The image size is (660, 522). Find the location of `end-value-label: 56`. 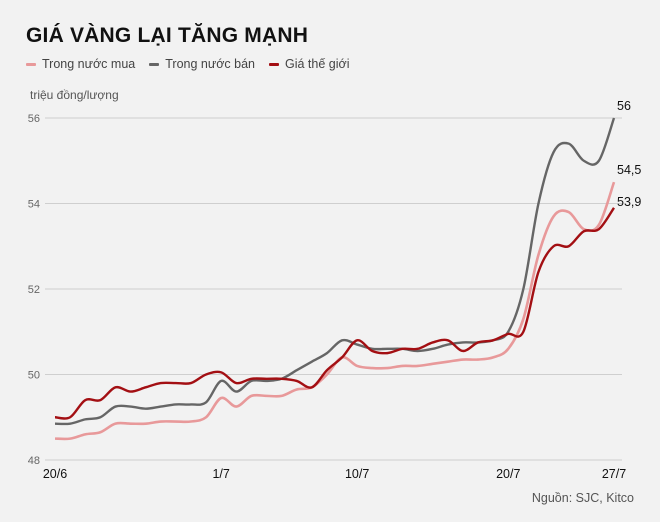

end-value-label: 56 is located at coordinates (624, 106).